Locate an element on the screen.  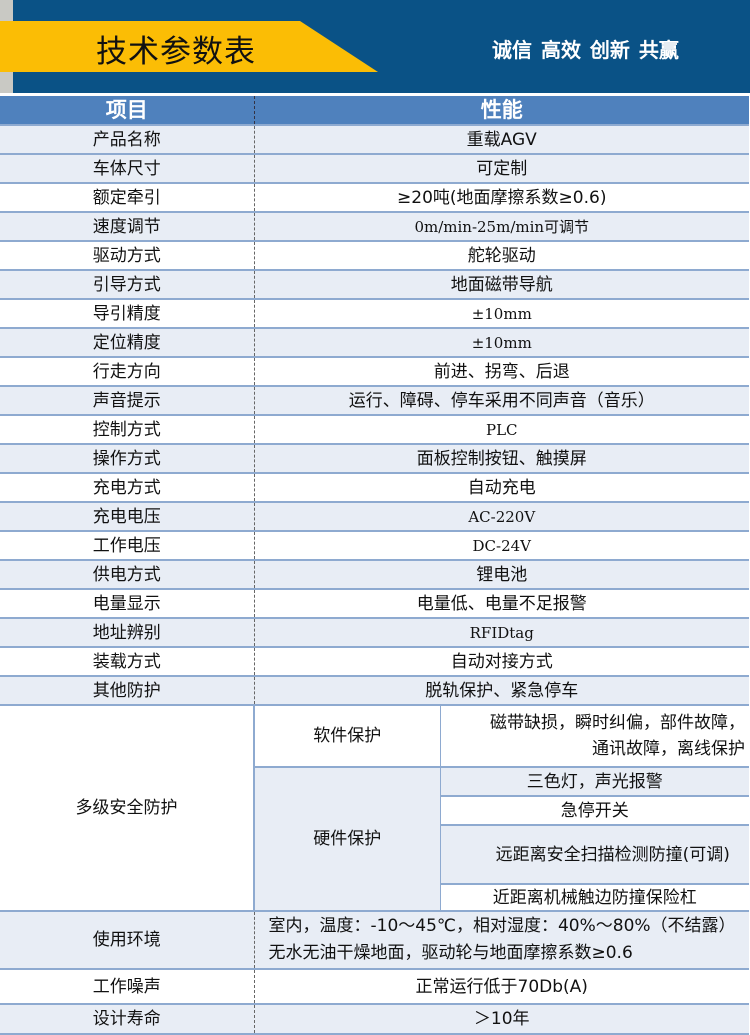
param-name: 使用环境 is located at coordinates (127, 940).